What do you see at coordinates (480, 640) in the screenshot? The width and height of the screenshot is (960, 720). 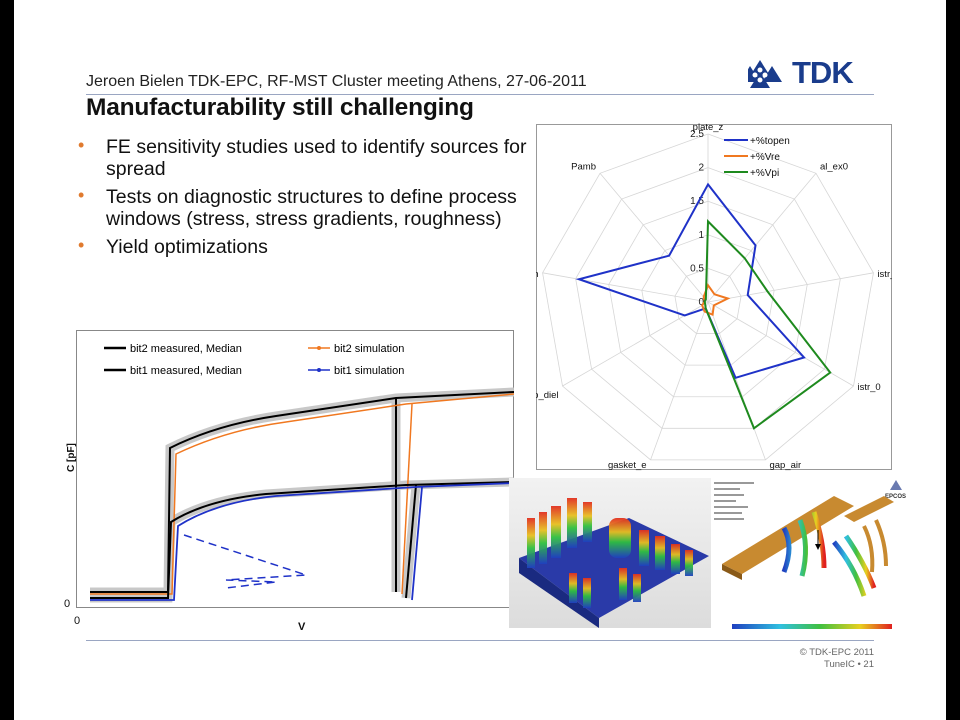 I see `footer-divider` at bounding box center [480, 640].